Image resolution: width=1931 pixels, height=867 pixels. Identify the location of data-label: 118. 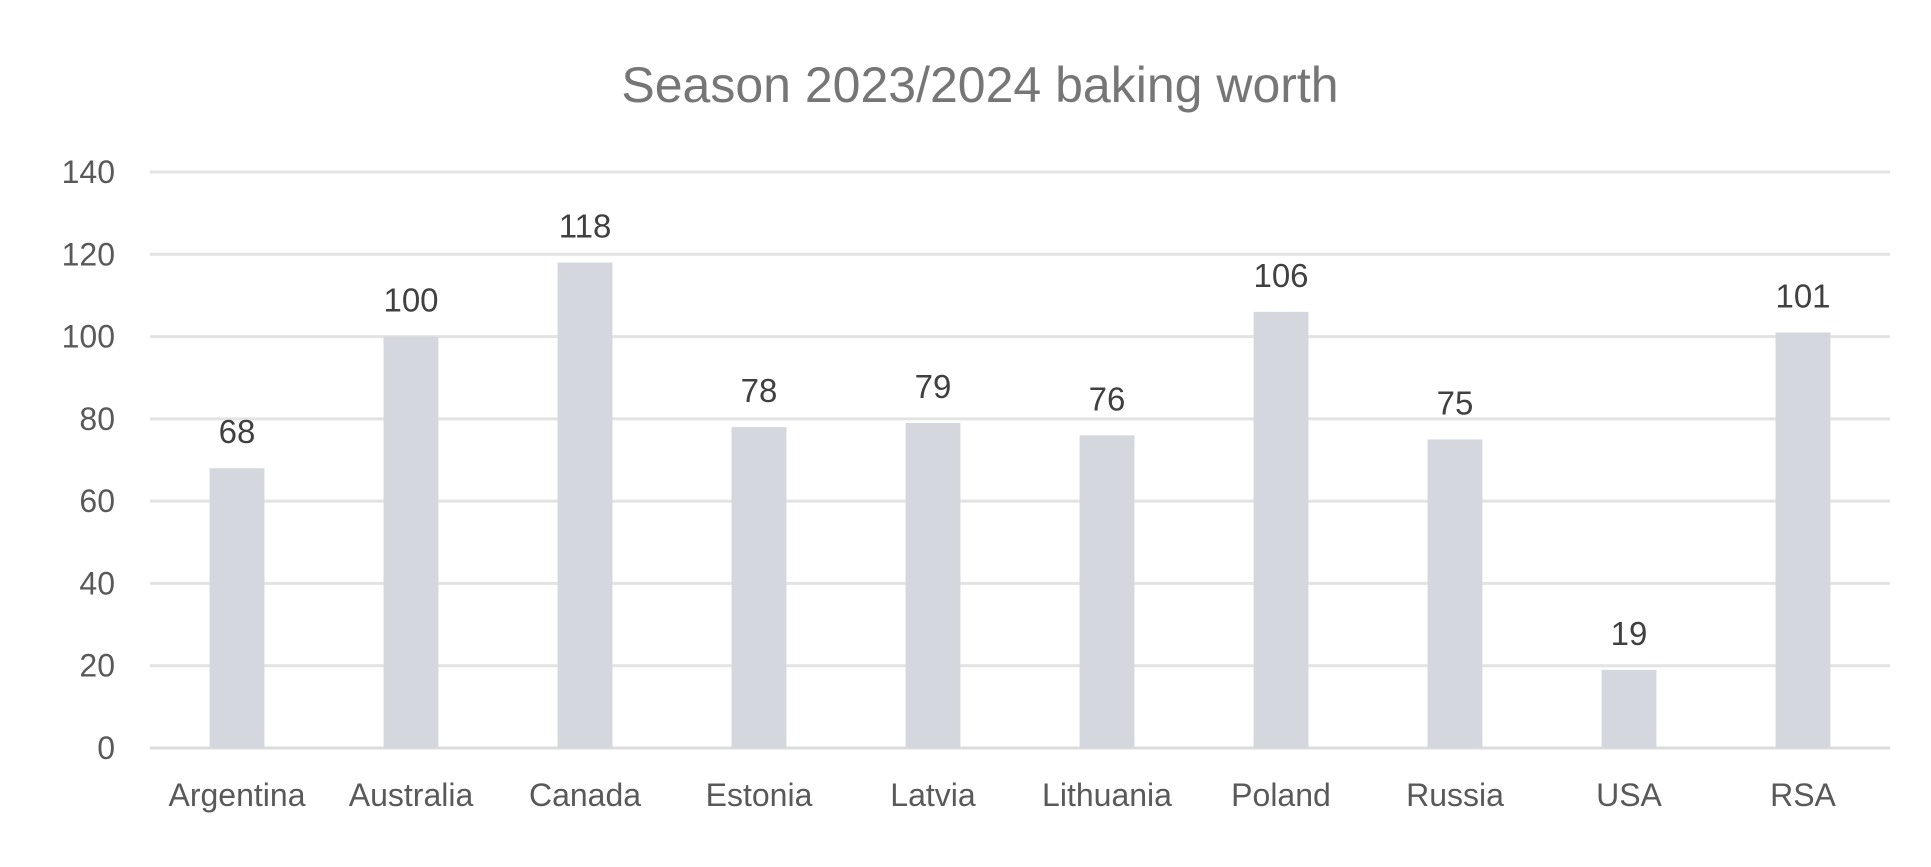
(585, 226).